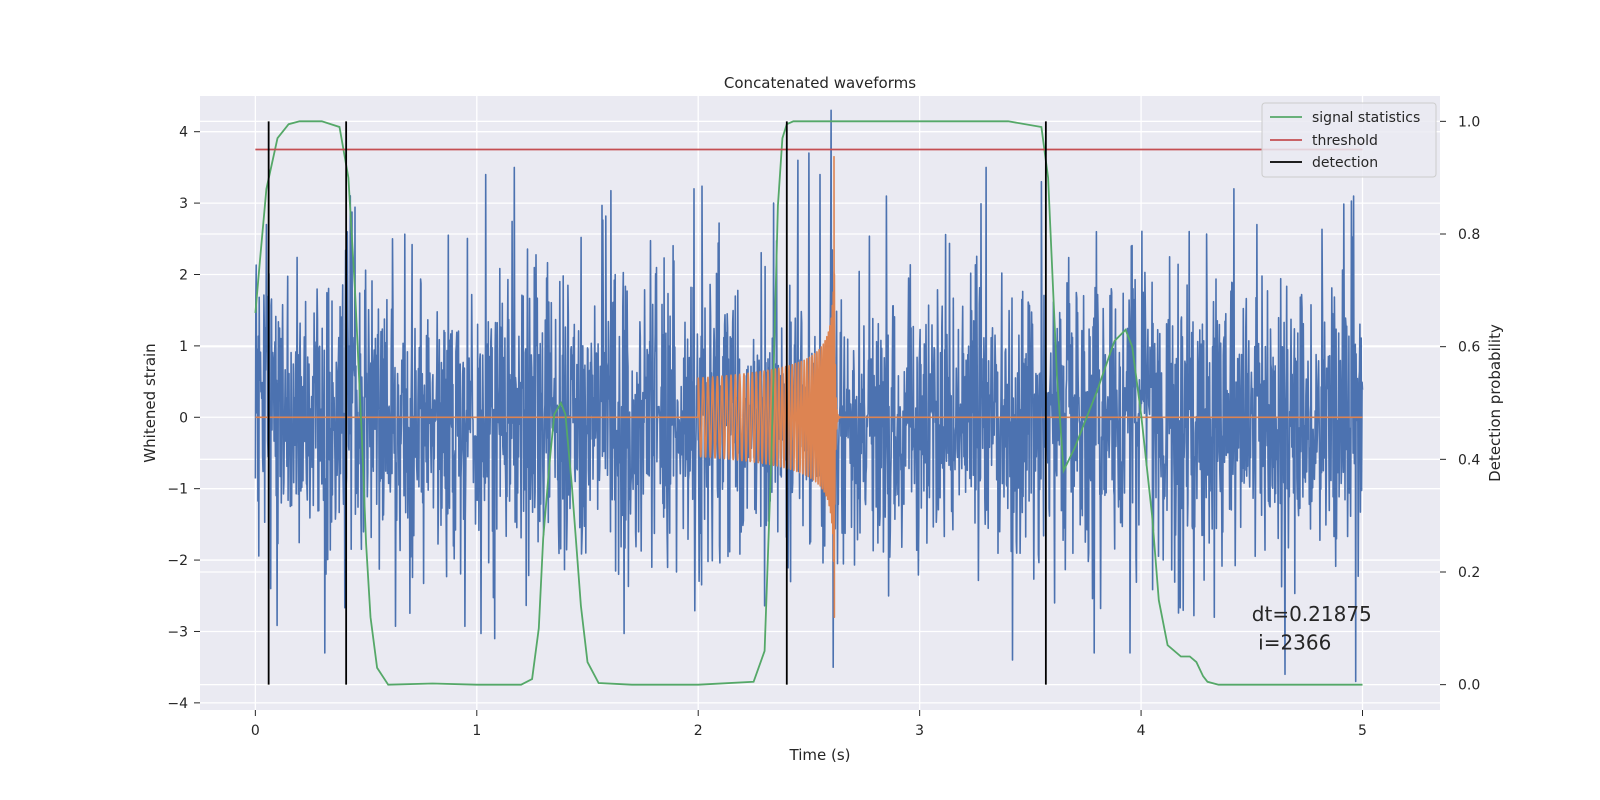 The width and height of the screenshot is (1600, 800). Describe the element at coordinates (820, 83) in the screenshot. I see `chart-title: Concatenated waveforms` at that location.